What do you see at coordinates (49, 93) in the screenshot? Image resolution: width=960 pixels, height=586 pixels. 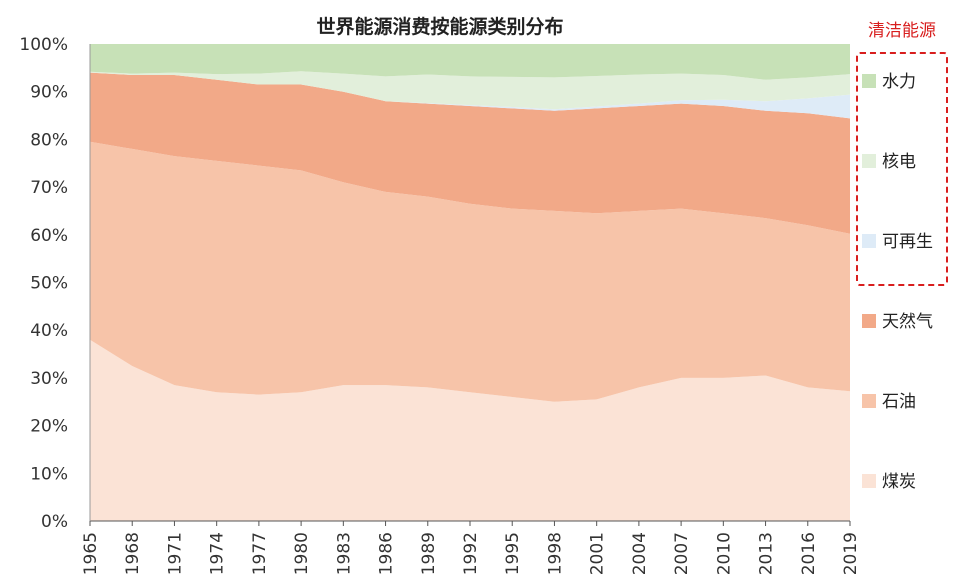 I see `y-tick-label: 90%` at bounding box center [49, 93].